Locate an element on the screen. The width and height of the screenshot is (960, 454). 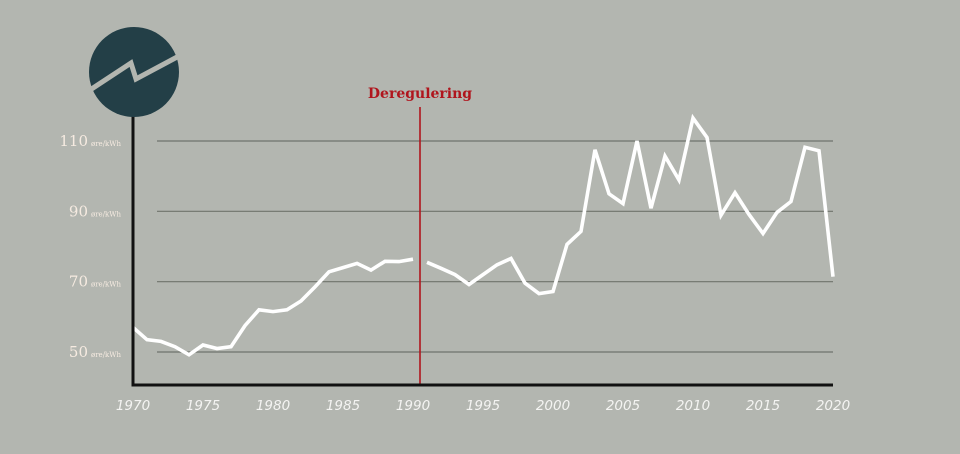
x-tick-label-1970: 1970 is located at coordinates (133, 406).